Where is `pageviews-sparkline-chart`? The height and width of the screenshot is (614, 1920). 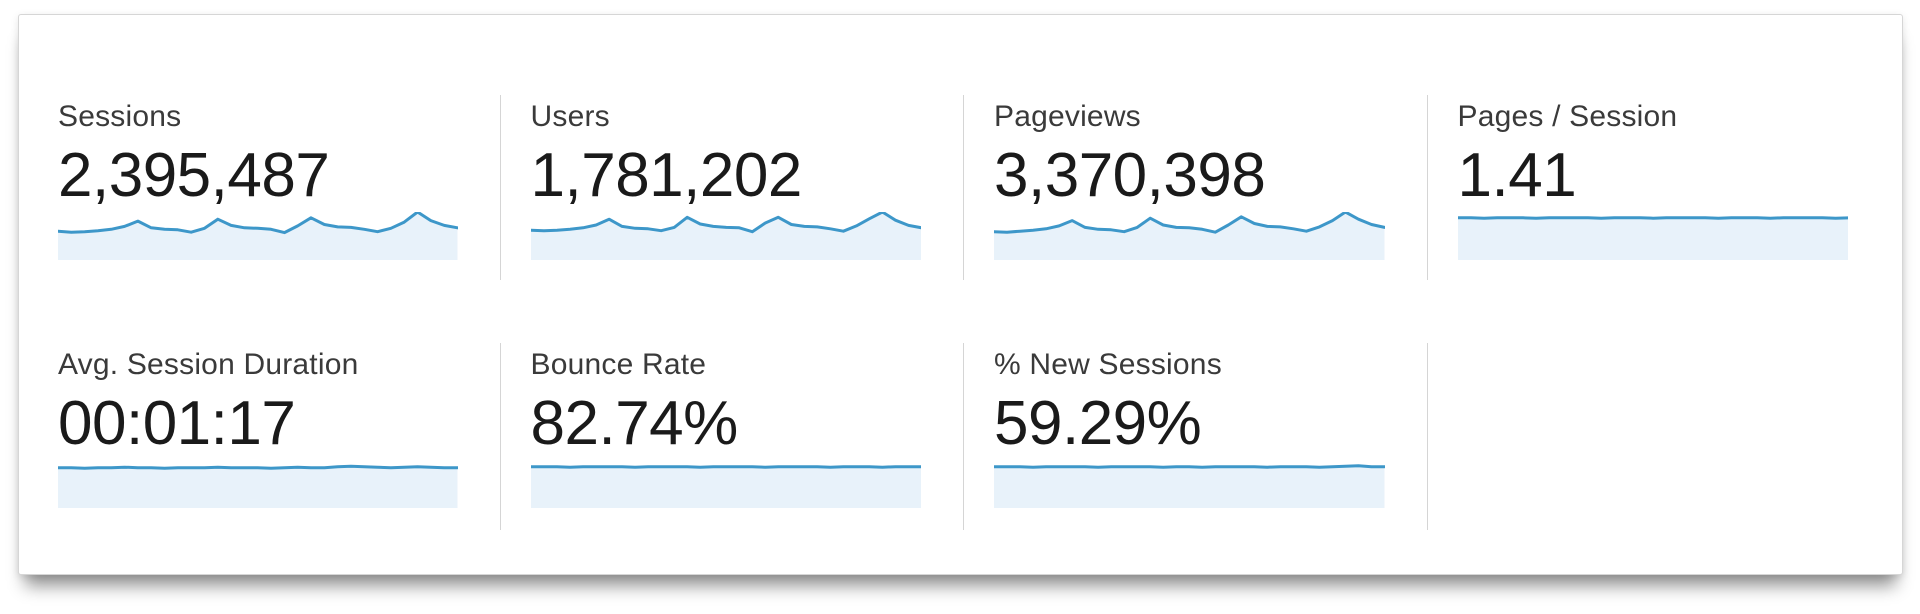 pageviews-sparkline-chart is located at coordinates (1189, 236).